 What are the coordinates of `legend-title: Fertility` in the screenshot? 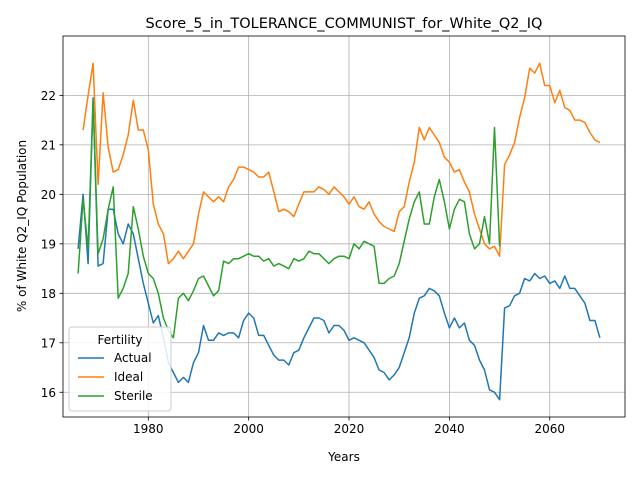 It's located at (119, 340).